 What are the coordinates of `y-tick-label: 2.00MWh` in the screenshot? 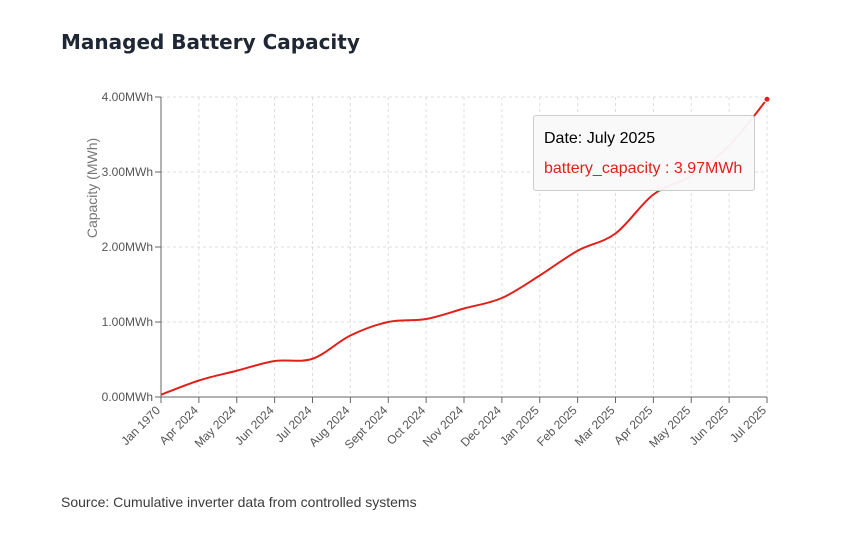 It's located at (127, 247).